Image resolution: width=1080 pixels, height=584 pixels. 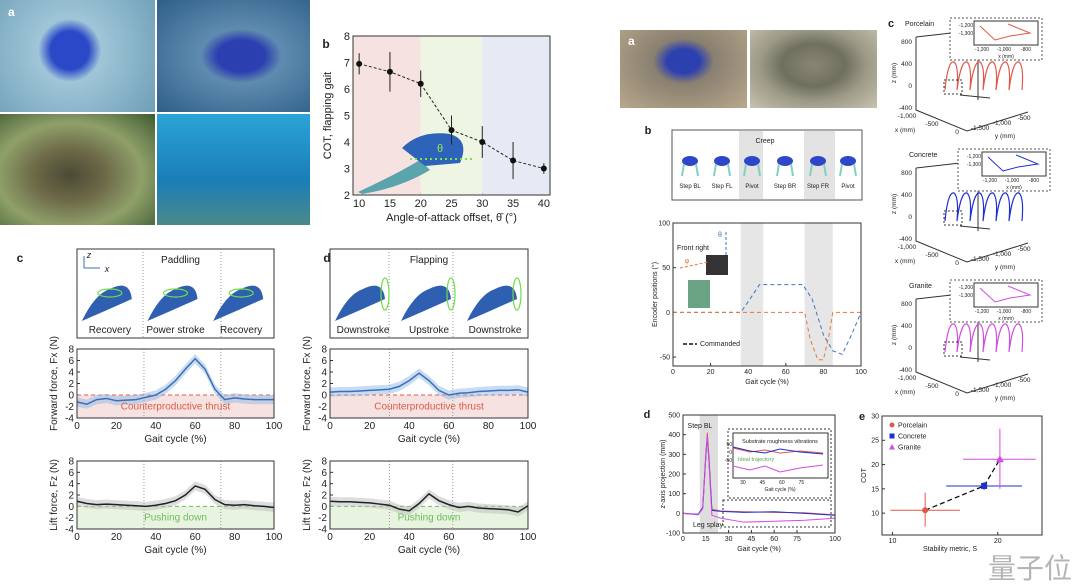 I want to click on left-c-fx-ytick-label: 0, so click(x=71, y=396).